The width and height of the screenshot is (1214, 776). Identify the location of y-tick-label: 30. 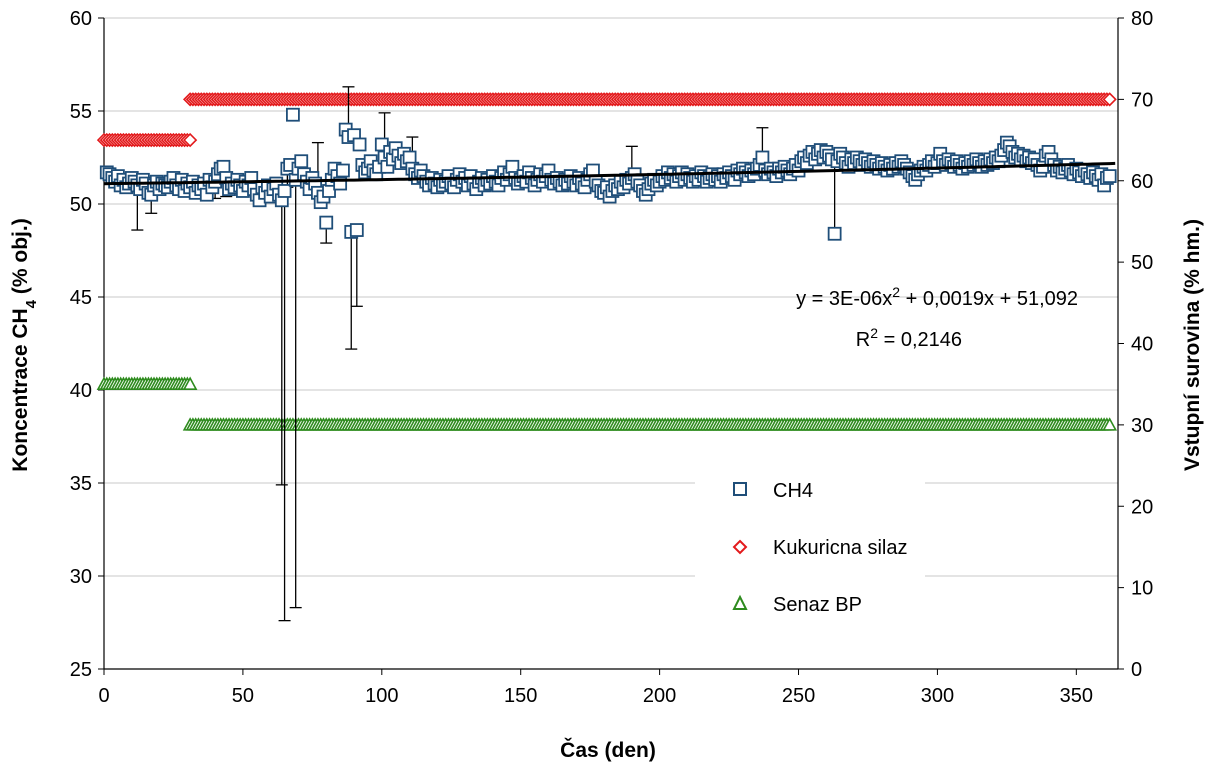
(81, 577).